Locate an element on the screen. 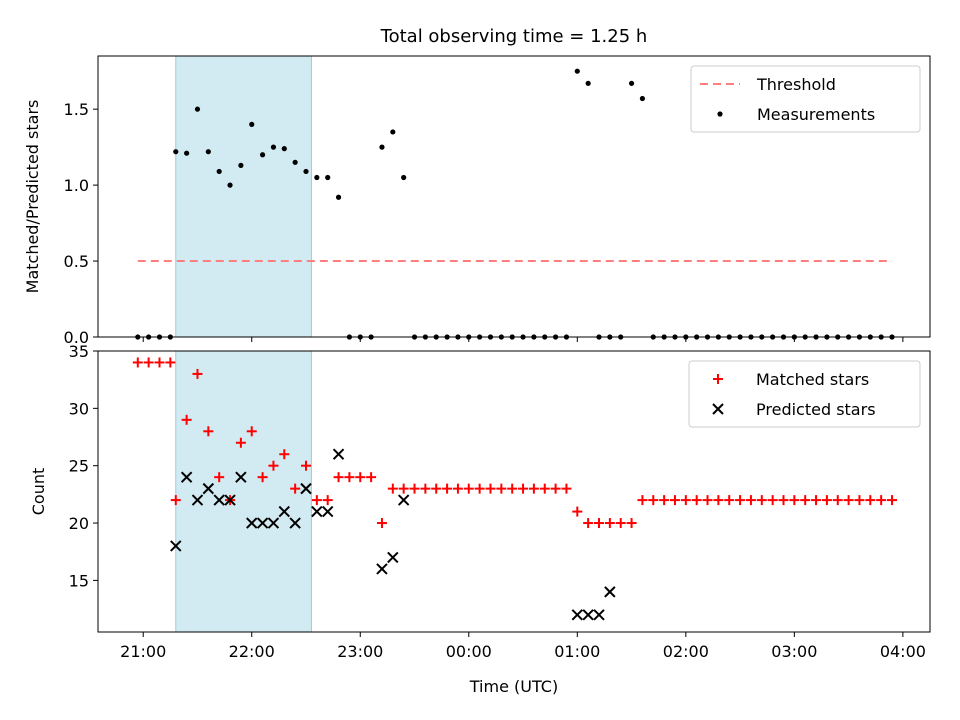  legend: Matched stars Predicted stars is located at coordinates (804, 394).